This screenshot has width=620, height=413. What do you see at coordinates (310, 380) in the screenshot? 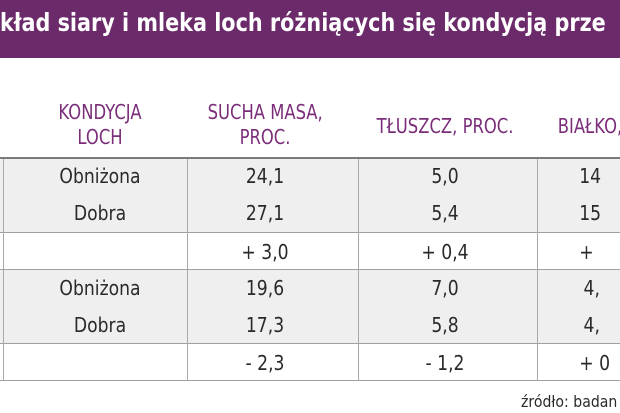
I see `bottom-rule` at bounding box center [310, 380].